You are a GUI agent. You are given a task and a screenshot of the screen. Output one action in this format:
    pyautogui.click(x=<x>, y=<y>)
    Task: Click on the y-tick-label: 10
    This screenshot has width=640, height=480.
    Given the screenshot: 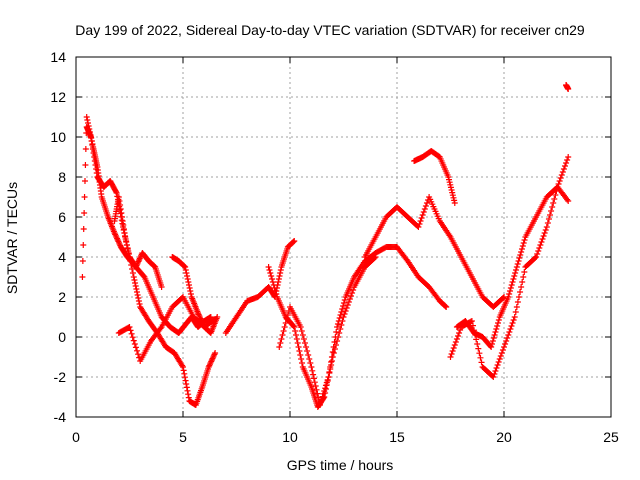 What is the action you would take?
    pyautogui.click(x=58, y=137)
    